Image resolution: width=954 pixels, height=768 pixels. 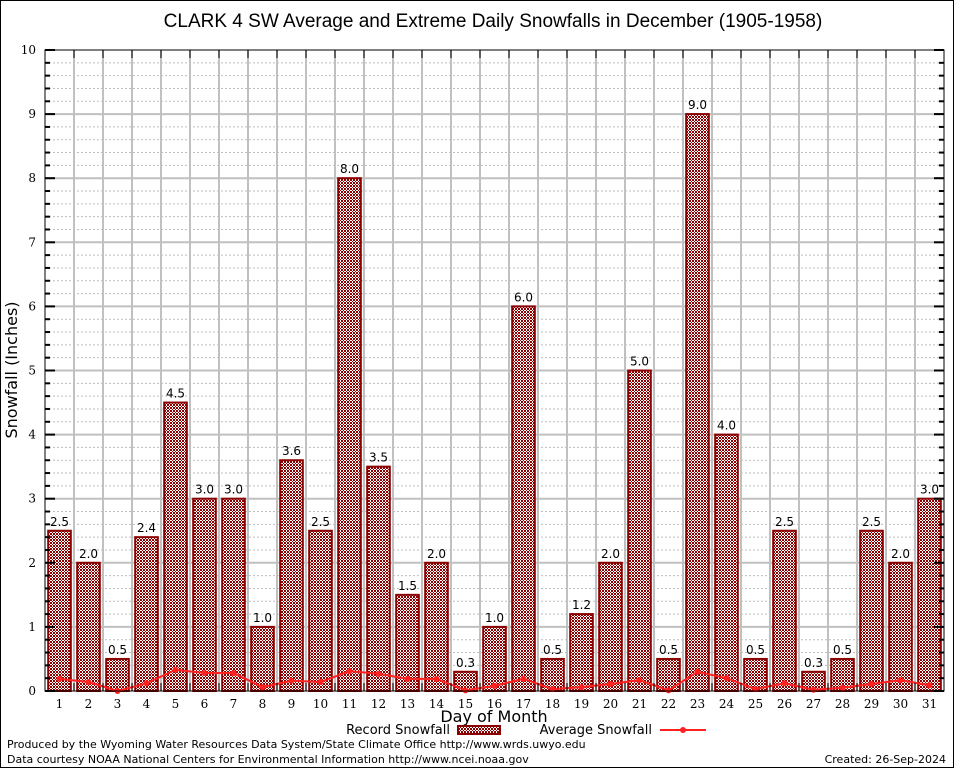 What do you see at coordinates (118, 704) in the screenshot?
I see `x-tick-label: 3` at bounding box center [118, 704].